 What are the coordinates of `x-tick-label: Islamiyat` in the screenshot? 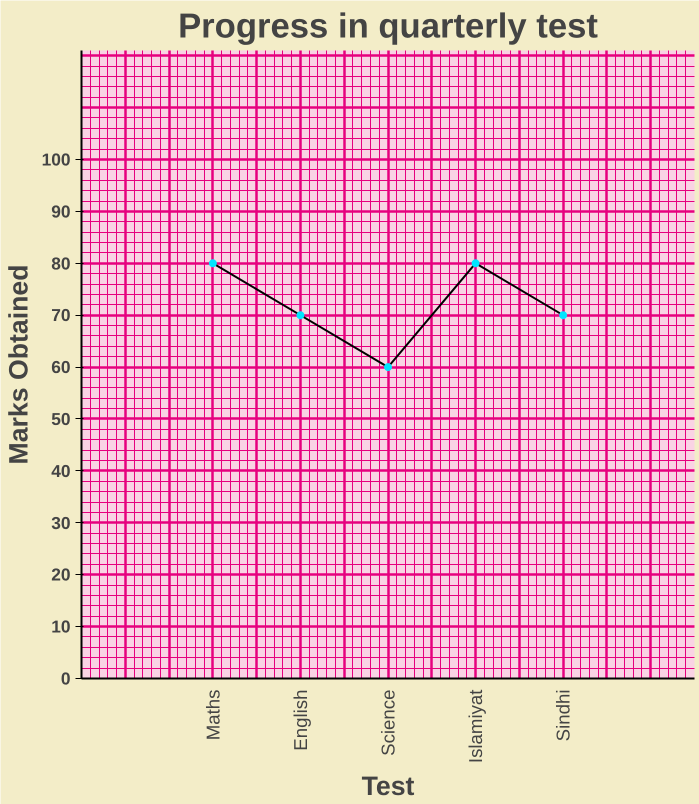 It's located at (475, 726).